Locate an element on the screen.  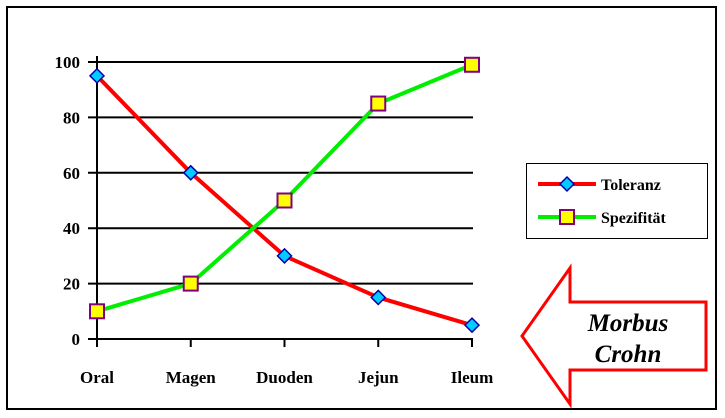
x-tick-label: Duoden is located at coordinates (284, 377).